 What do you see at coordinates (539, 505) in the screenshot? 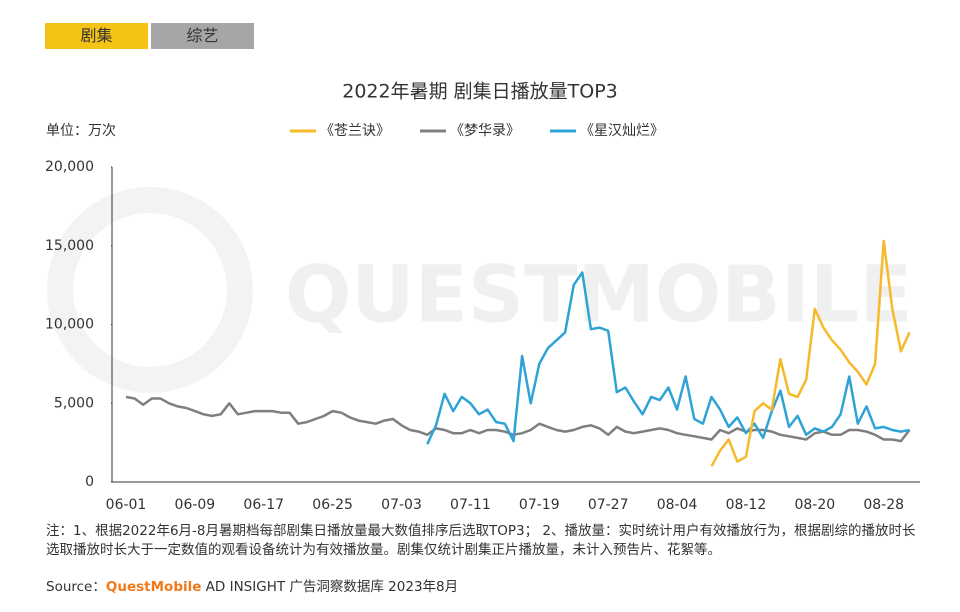
I see `x-tick-label: 07-19` at bounding box center [539, 505].